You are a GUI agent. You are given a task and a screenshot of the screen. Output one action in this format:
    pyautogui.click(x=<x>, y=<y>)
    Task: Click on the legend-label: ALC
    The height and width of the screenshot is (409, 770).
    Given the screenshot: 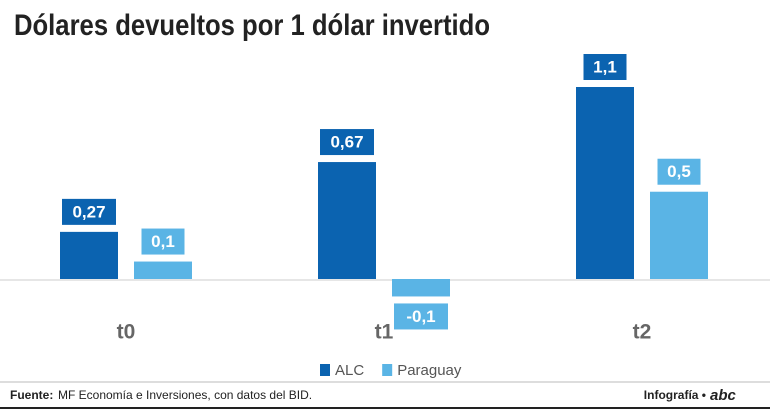 What is the action you would take?
    pyautogui.click(x=349, y=370)
    